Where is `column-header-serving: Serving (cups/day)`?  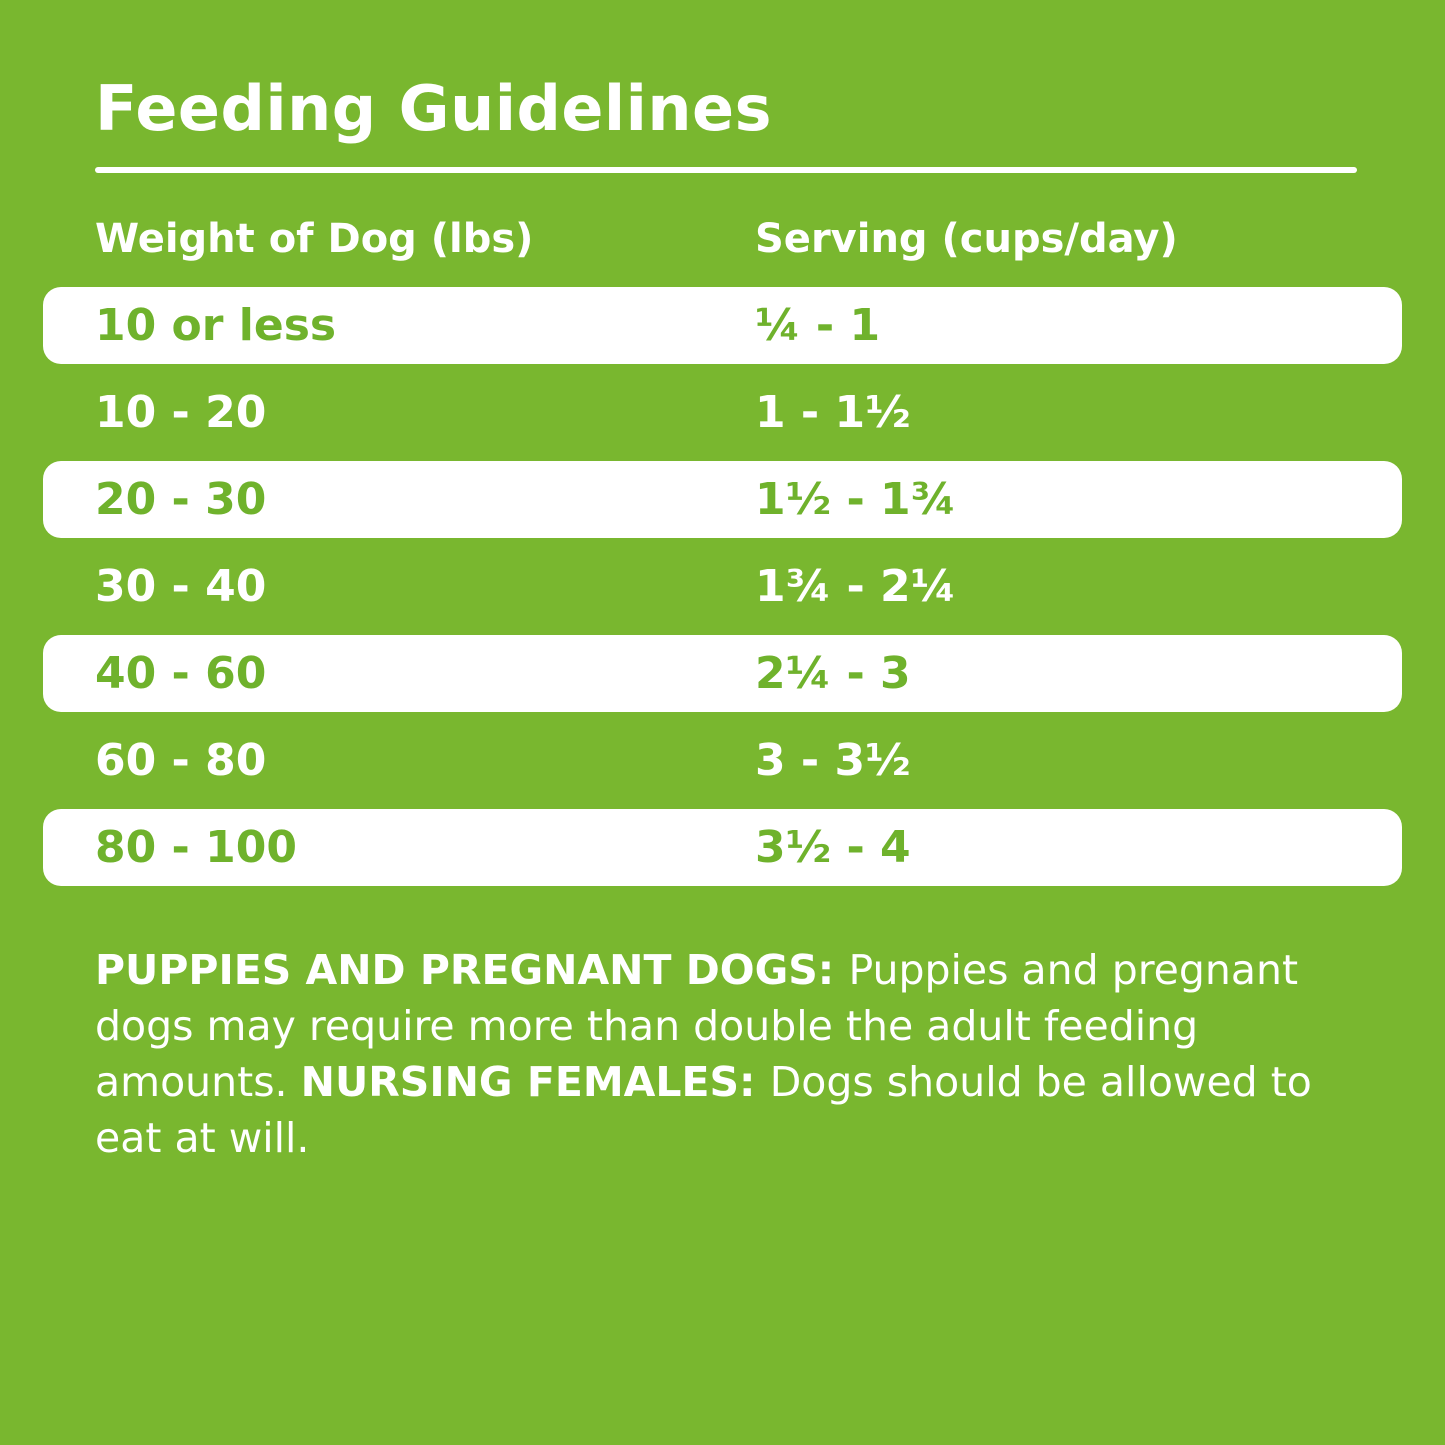 column-header-serving: Serving (cups/day) is located at coordinates (966, 239).